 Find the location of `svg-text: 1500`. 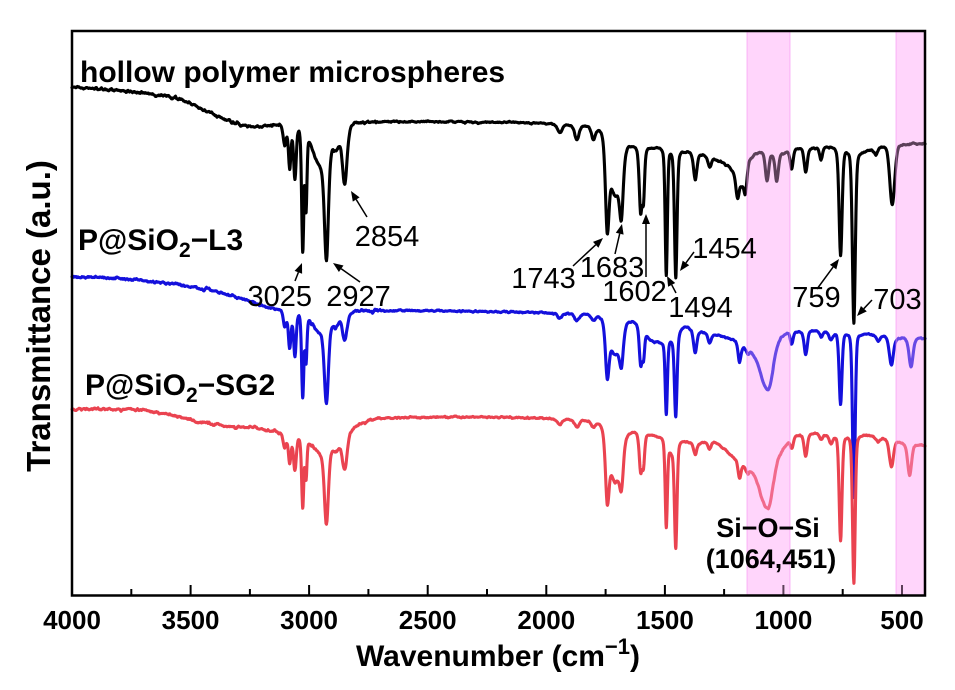

svg-text: 1500 is located at coordinates (665, 620).